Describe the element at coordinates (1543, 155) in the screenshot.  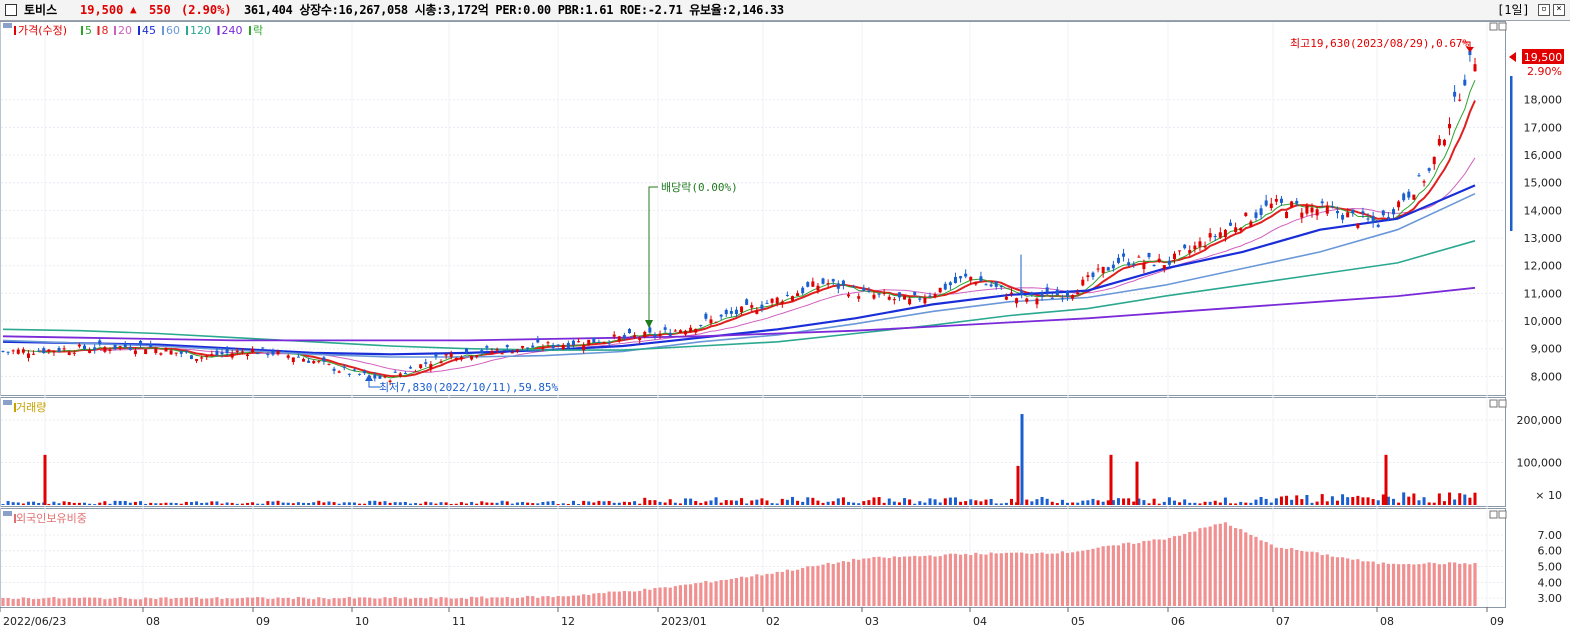
I see `price-tick-label: 16,000` at that location.